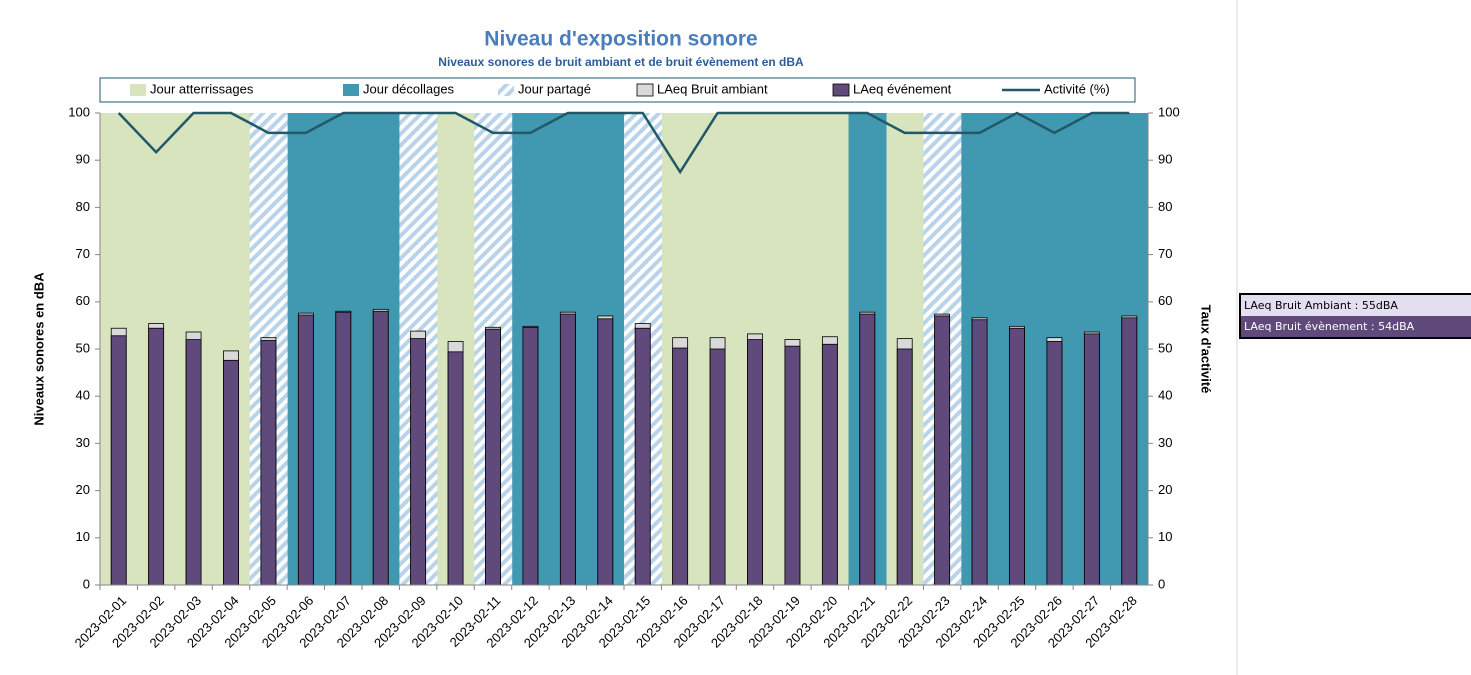 The width and height of the screenshot is (1471, 675). I want to click on y-tick-label: 0, so click(86, 583).